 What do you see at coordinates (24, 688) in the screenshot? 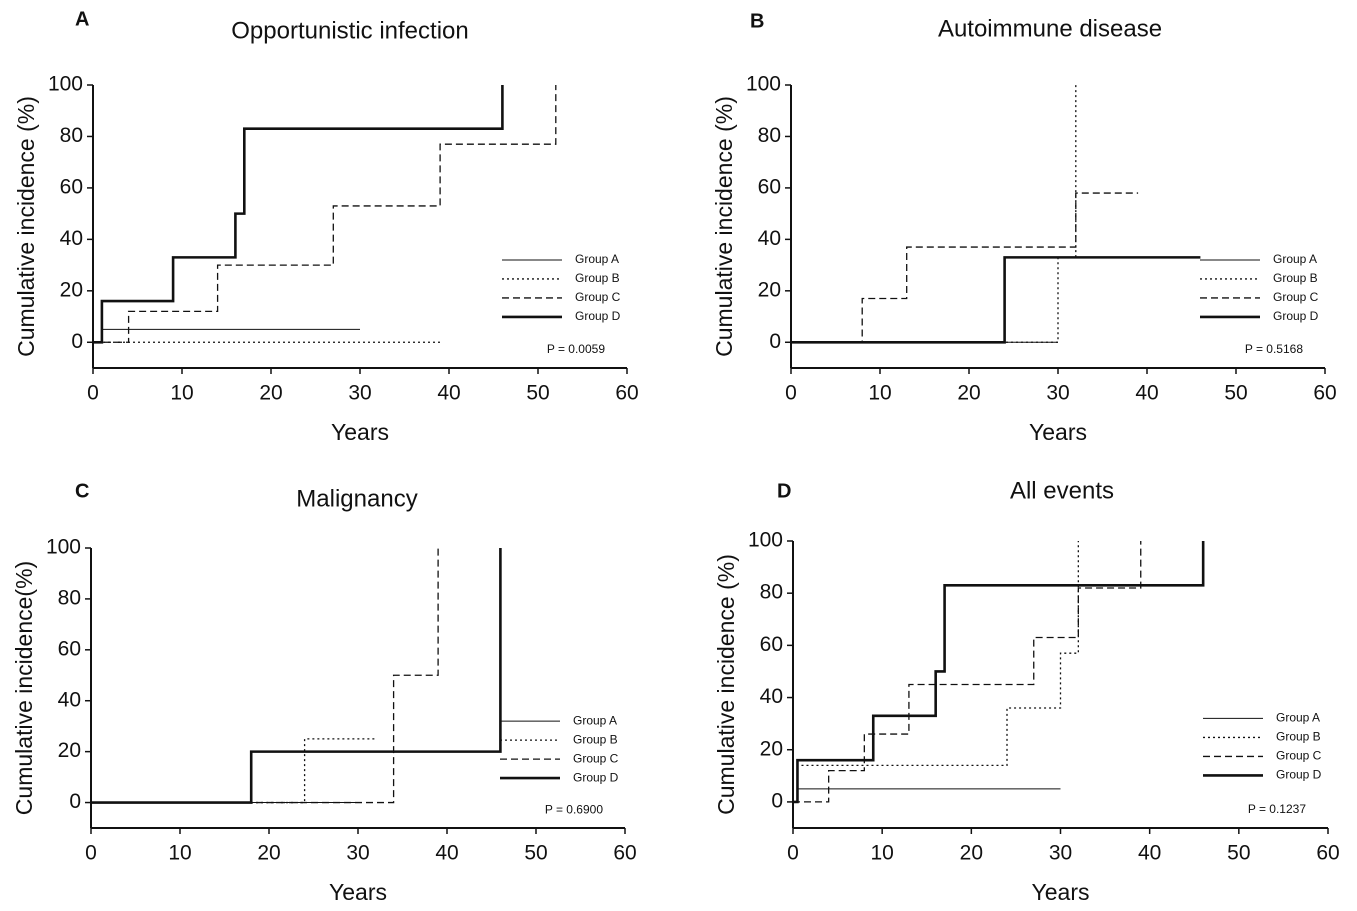
I see `y-axis-label: Cumulative incidence(%)` at bounding box center [24, 688].